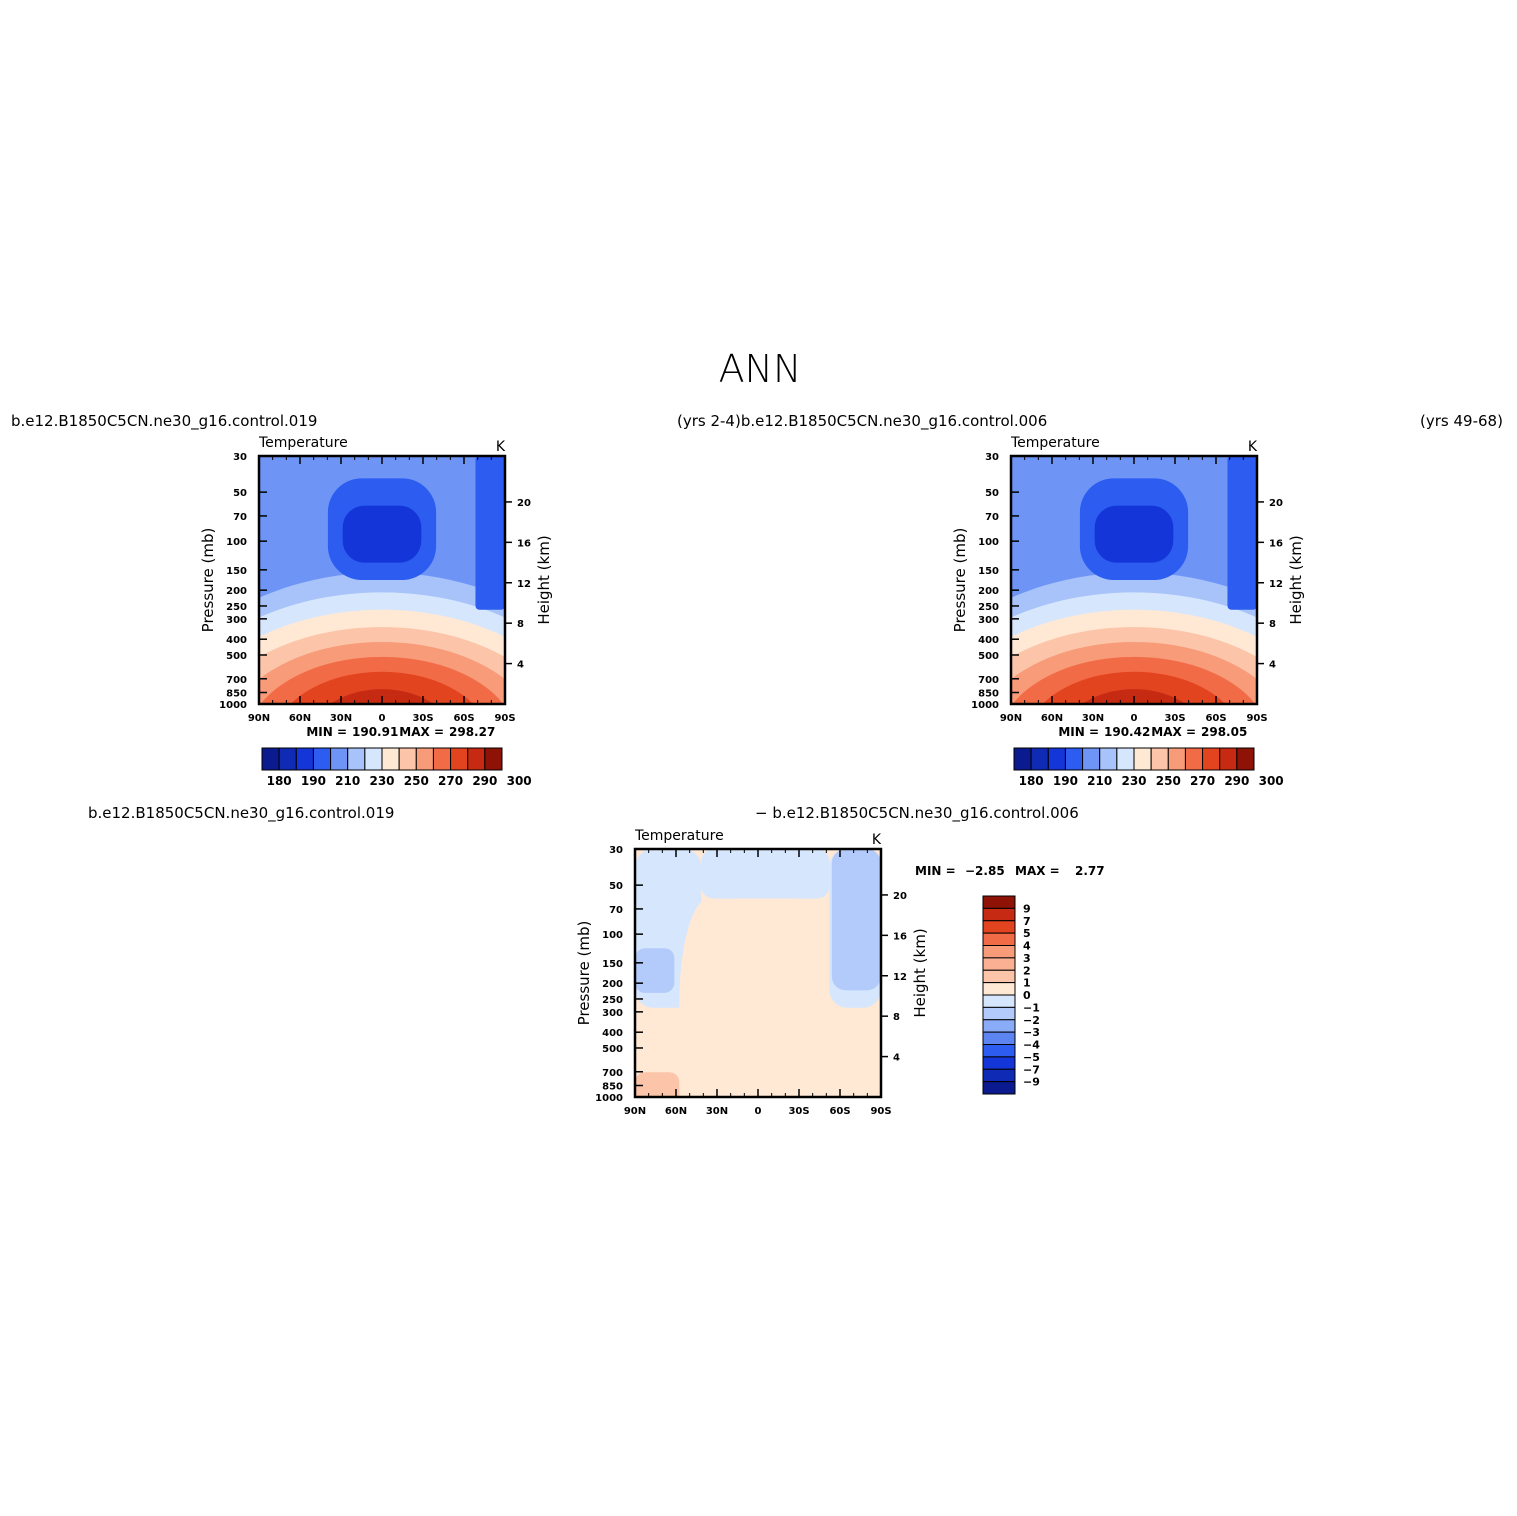  I want to click on contour-tropopause-inner, so click(1134, 534).